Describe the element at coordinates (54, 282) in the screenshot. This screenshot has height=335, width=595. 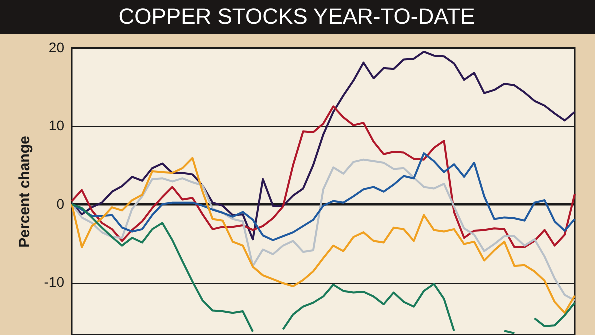
I see `y-tick-label: -10` at that location.